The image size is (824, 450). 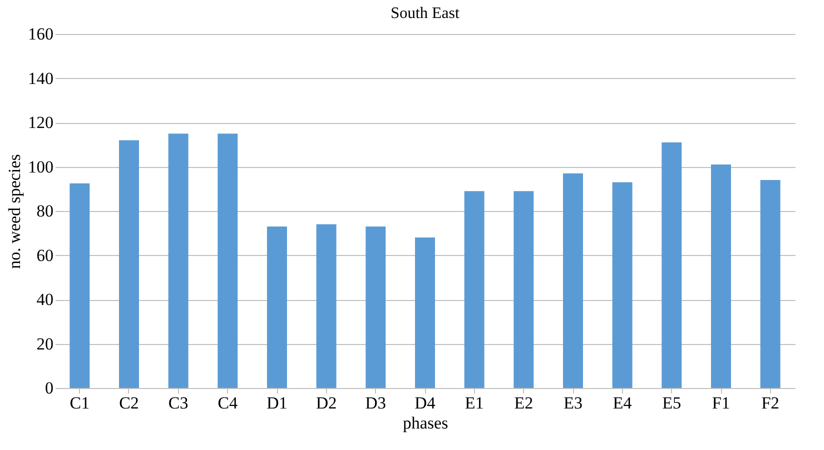 I want to click on x-tick-label: D2, so click(x=326, y=403).